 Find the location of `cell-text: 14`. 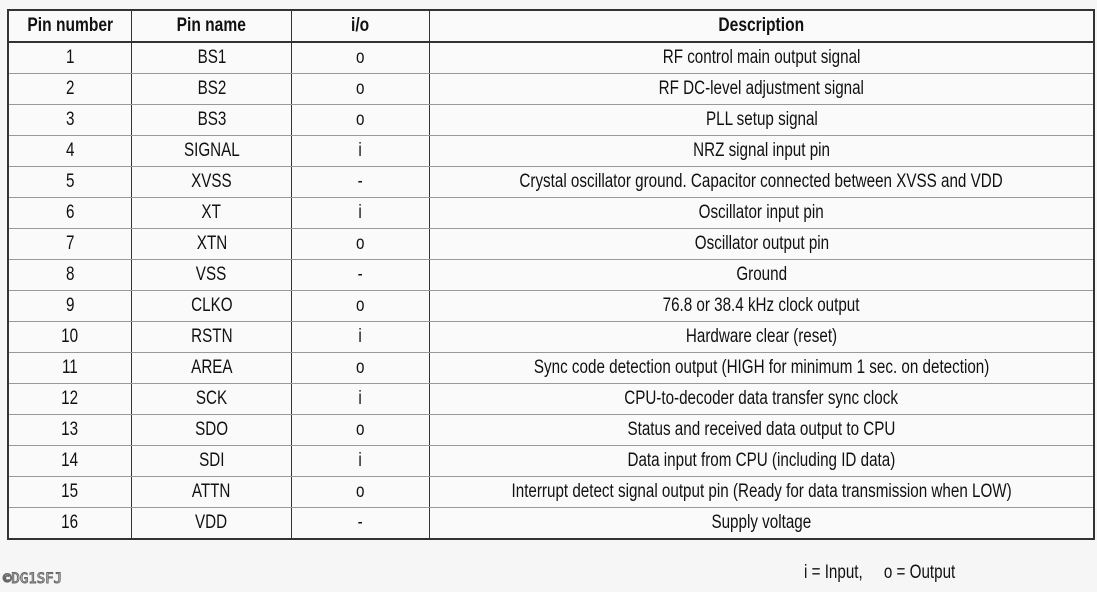

cell-text: 14 is located at coordinates (70, 460).